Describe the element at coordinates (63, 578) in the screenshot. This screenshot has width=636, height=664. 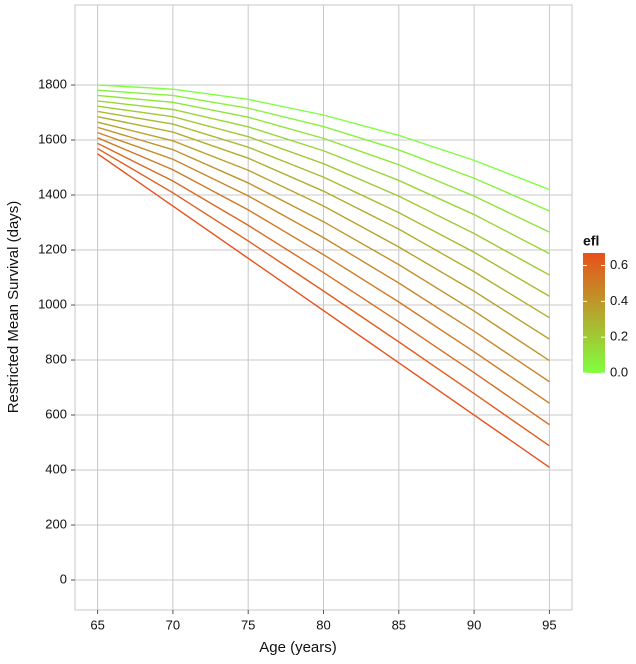
I see `y-tick-label: 0` at that location.